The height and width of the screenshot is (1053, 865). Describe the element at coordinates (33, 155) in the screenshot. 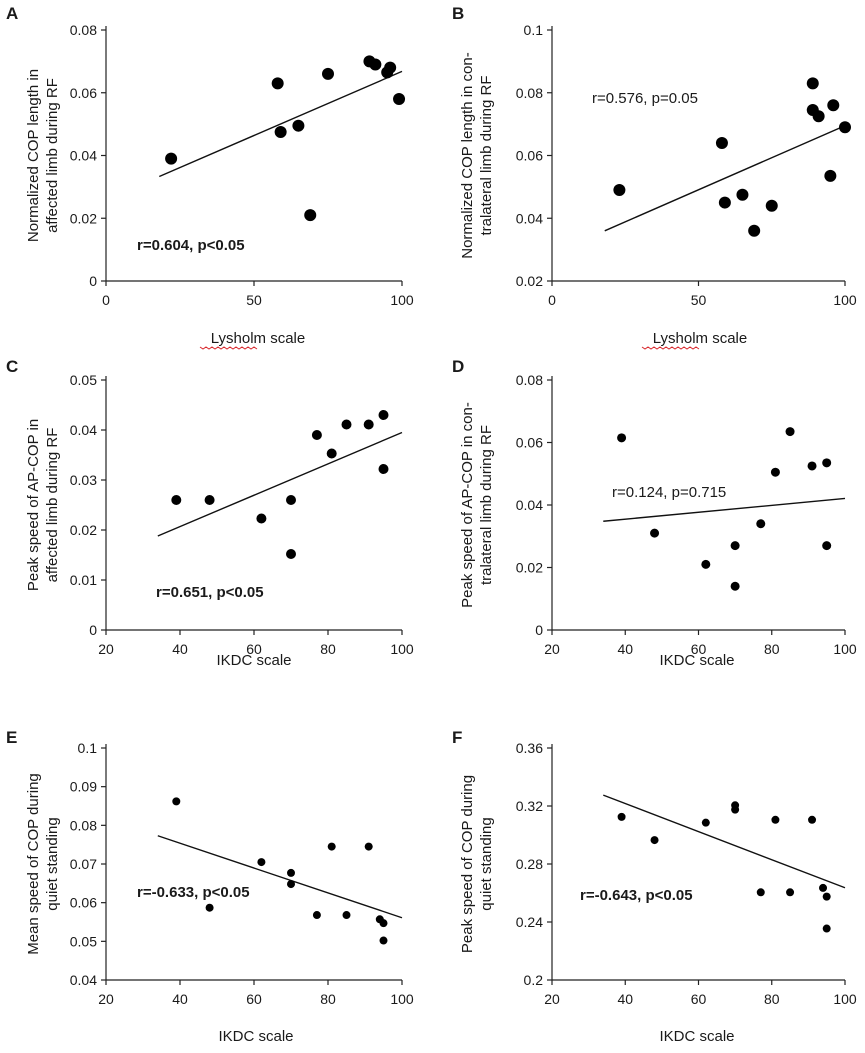

I see `y-axis-title-line: Normalized COP length in` at that location.